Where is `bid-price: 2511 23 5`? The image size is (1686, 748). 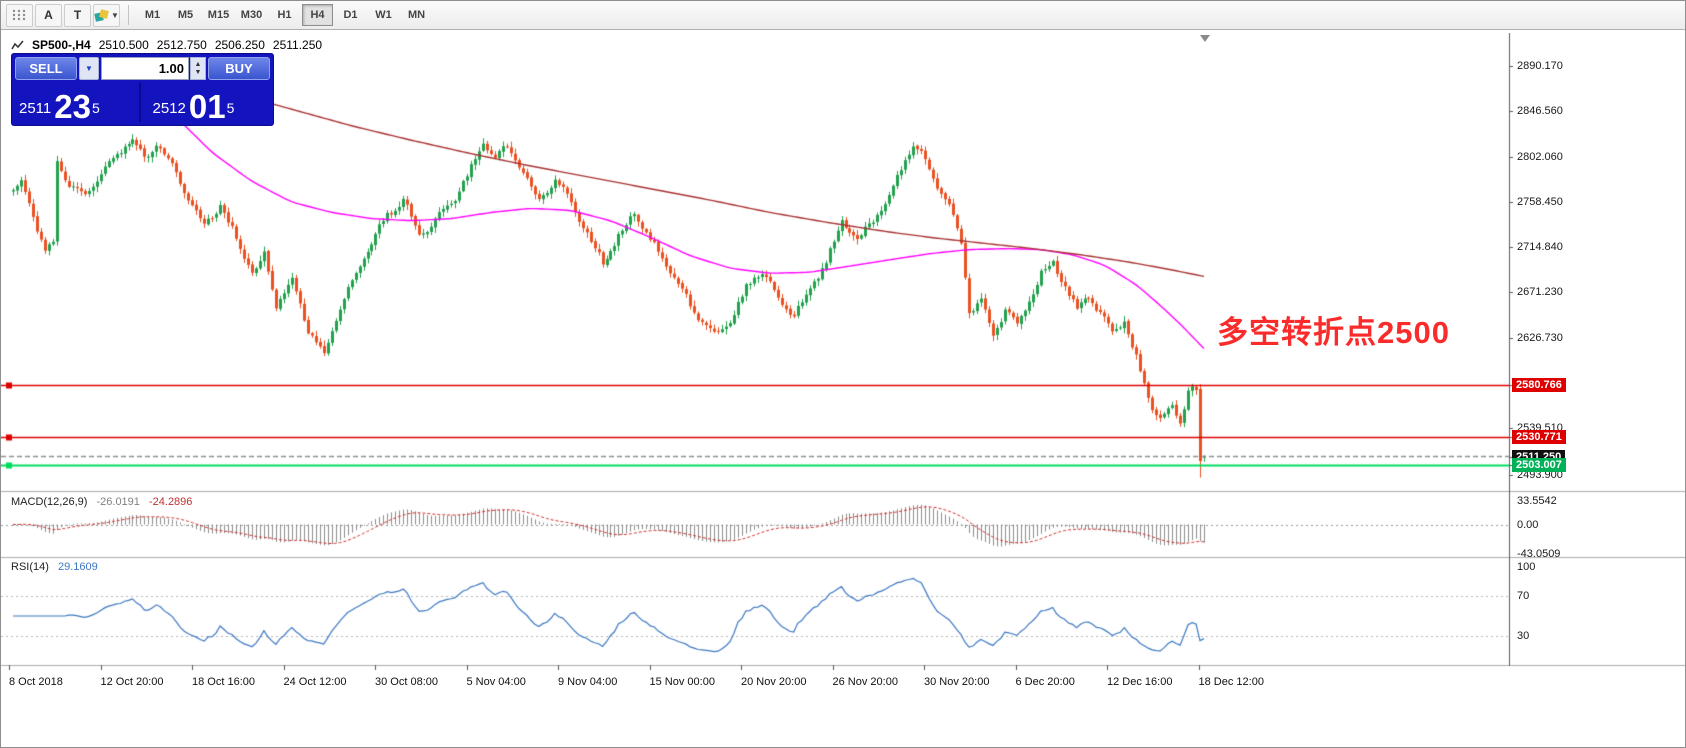 bid-price: 2511 23 5 is located at coordinates (76, 106).